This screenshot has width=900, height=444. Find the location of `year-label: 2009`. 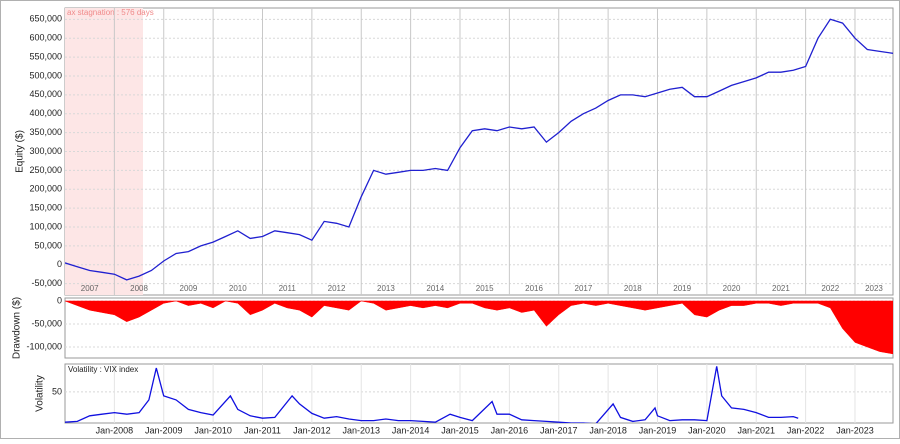

year-label: 2009 is located at coordinates (189, 288).